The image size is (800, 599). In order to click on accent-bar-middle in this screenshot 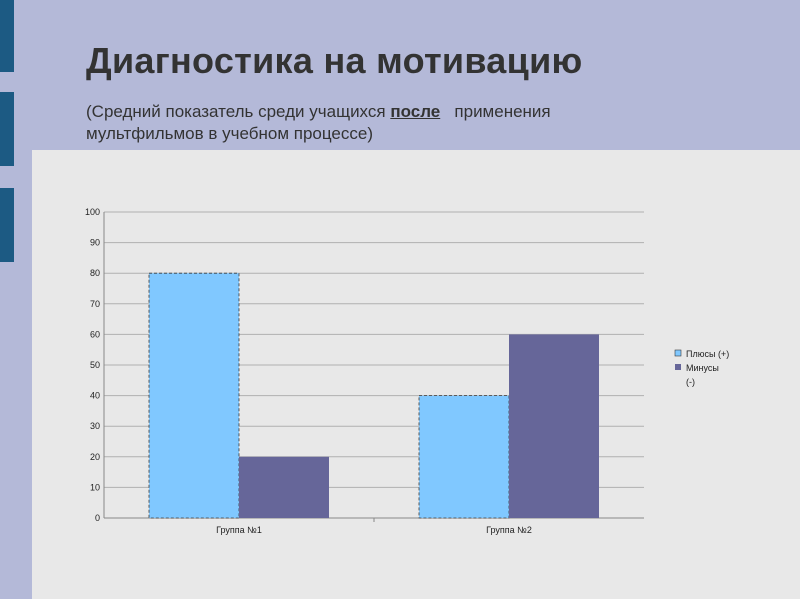, I will do `click(7, 129)`.